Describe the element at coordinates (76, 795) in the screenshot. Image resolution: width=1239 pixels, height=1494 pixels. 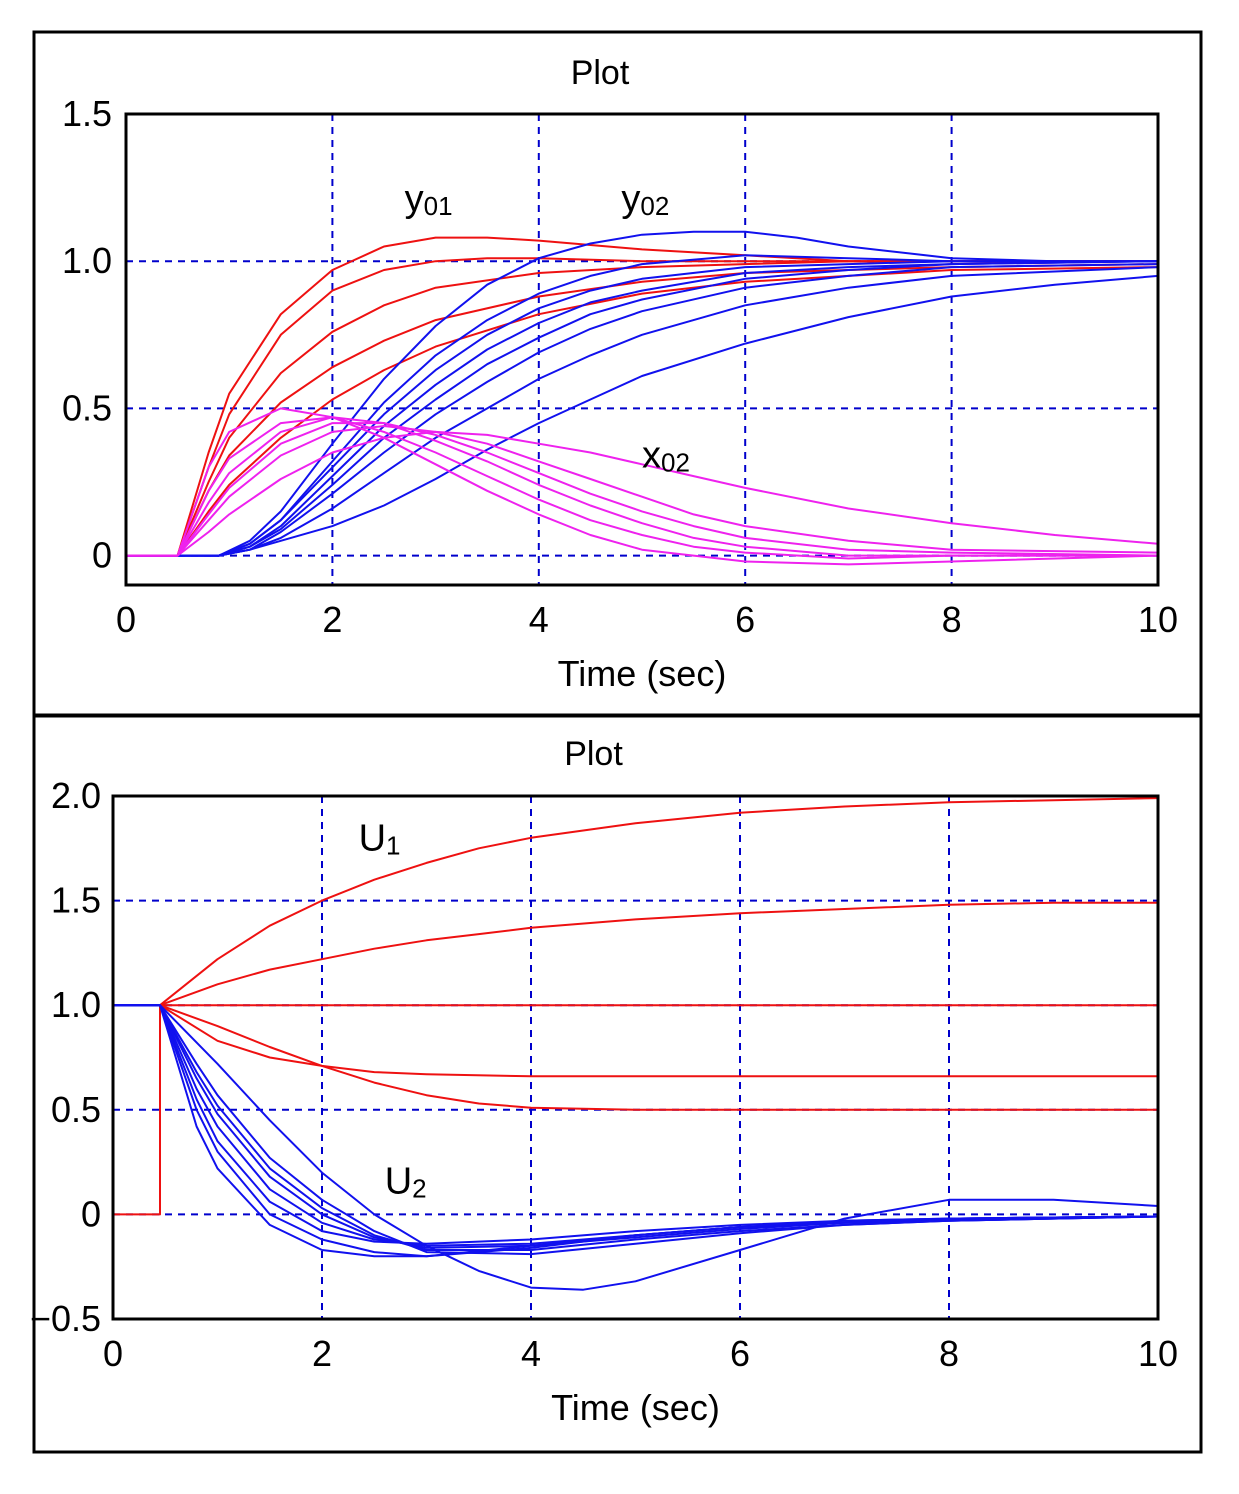
I see `y-tick-label: 2.0` at that location.